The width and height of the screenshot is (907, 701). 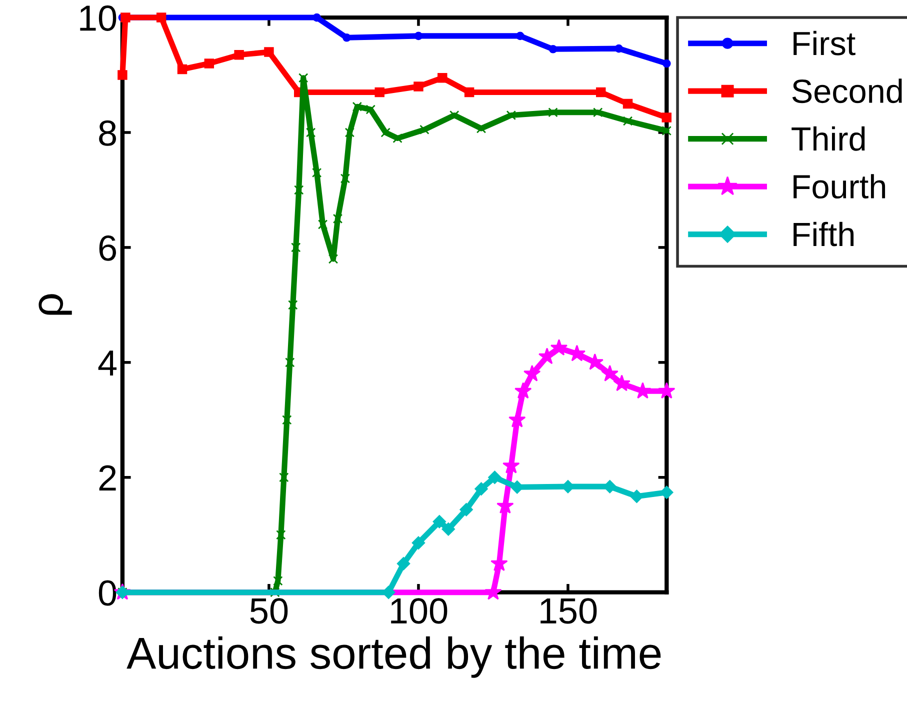 I want to click on y-tick-label: 10, so click(x=98, y=18).